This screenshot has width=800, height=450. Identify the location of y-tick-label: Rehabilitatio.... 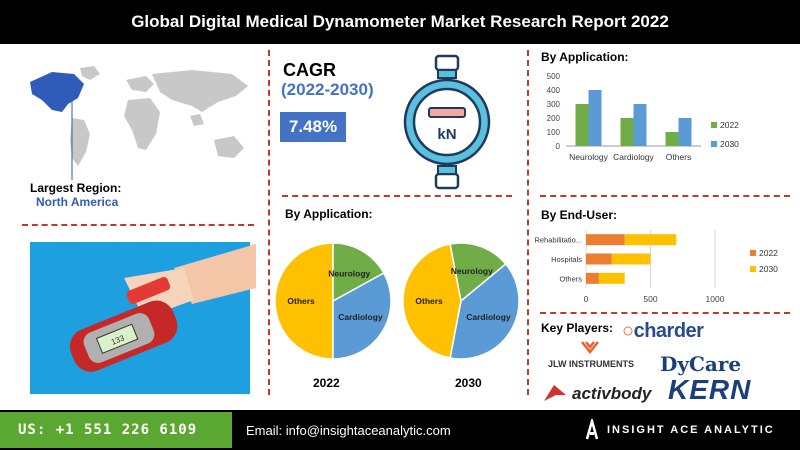
(558, 240).